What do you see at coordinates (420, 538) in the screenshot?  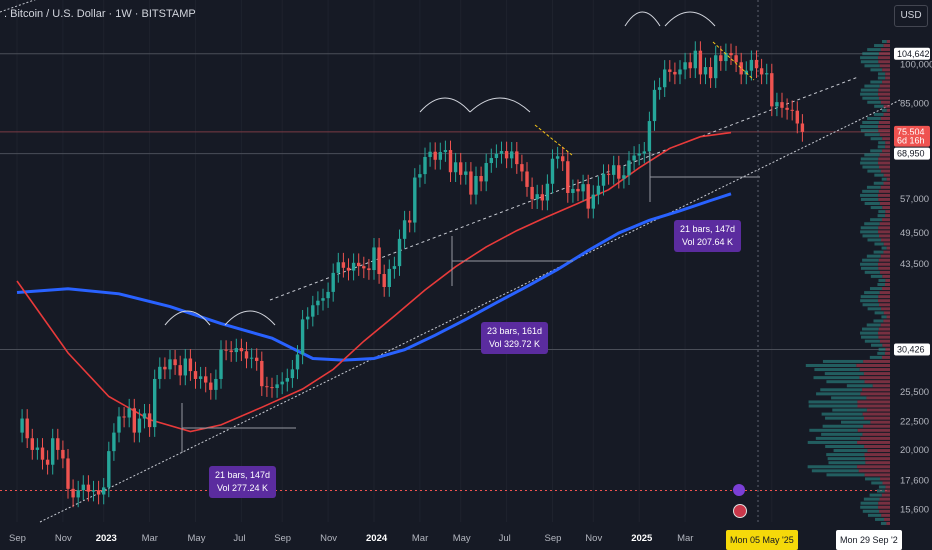 I see `x-tick-label: Mar` at bounding box center [420, 538].